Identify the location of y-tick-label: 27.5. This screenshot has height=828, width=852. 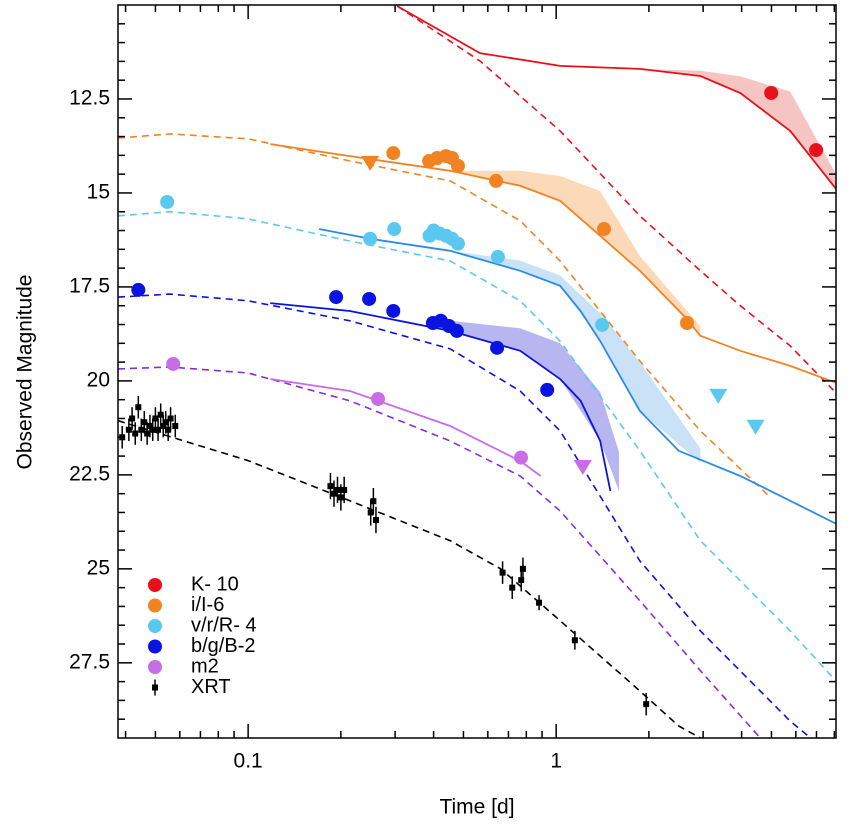
(89, 661).